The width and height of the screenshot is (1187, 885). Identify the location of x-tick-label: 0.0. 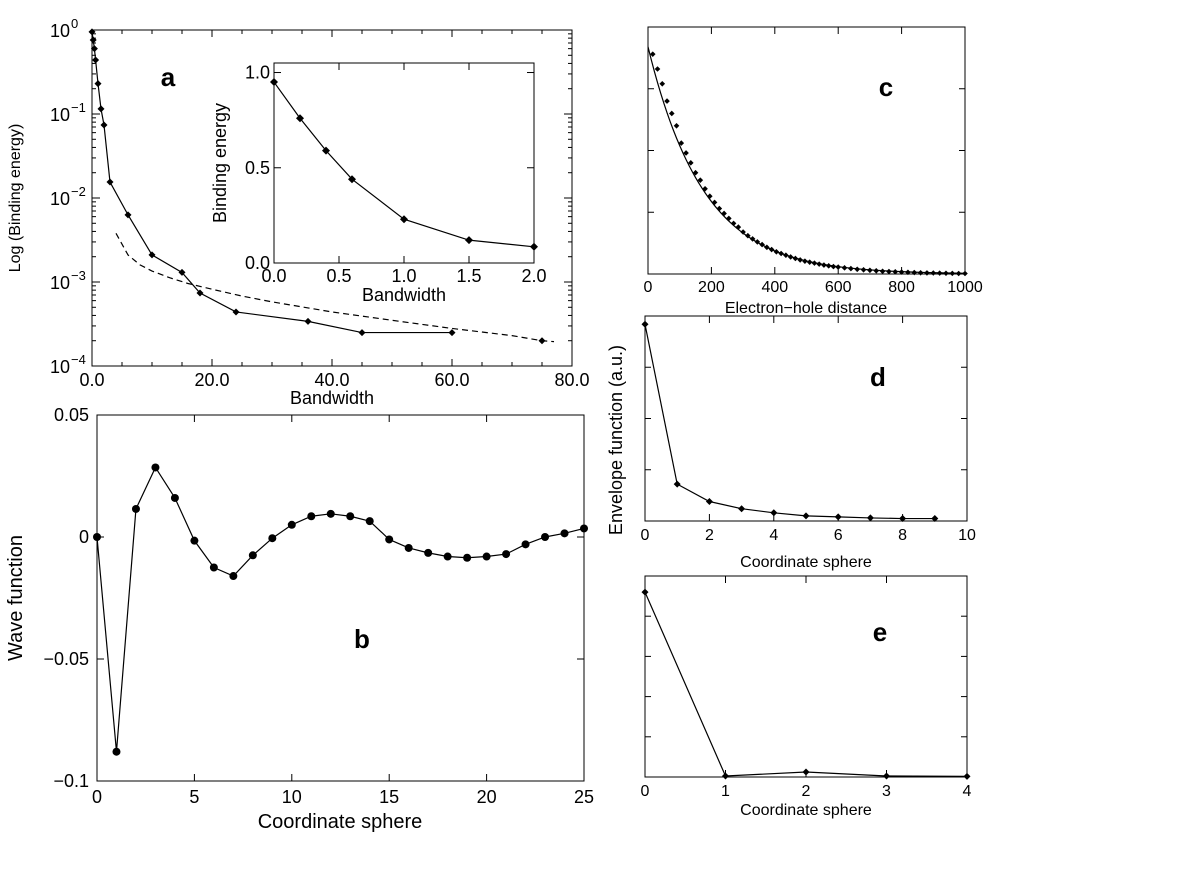
(273, 276).